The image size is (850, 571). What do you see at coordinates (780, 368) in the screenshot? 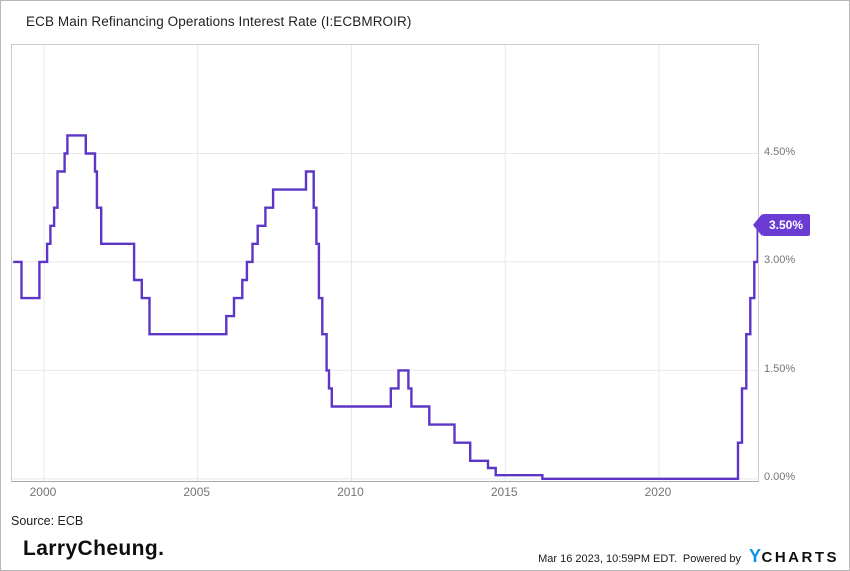
I see `y-tick-label: 1.50%` at bounding box center [780, 368].